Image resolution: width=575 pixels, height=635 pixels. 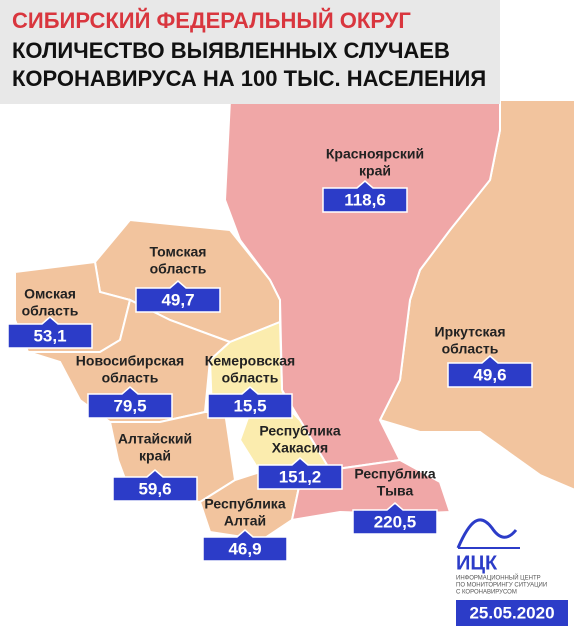 What do you see at coordinates (250, 361) in the screenshot?
I see `region-name: Кемеровская` at bounding box center [250, 361].